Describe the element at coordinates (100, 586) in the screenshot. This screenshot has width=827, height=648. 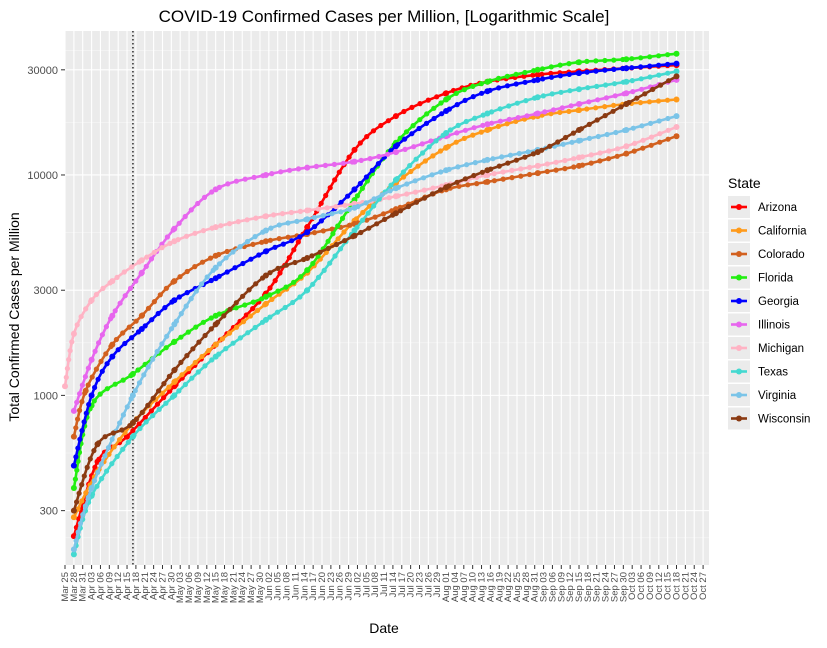
I see `x-tick-label: Apr 06` at that location.